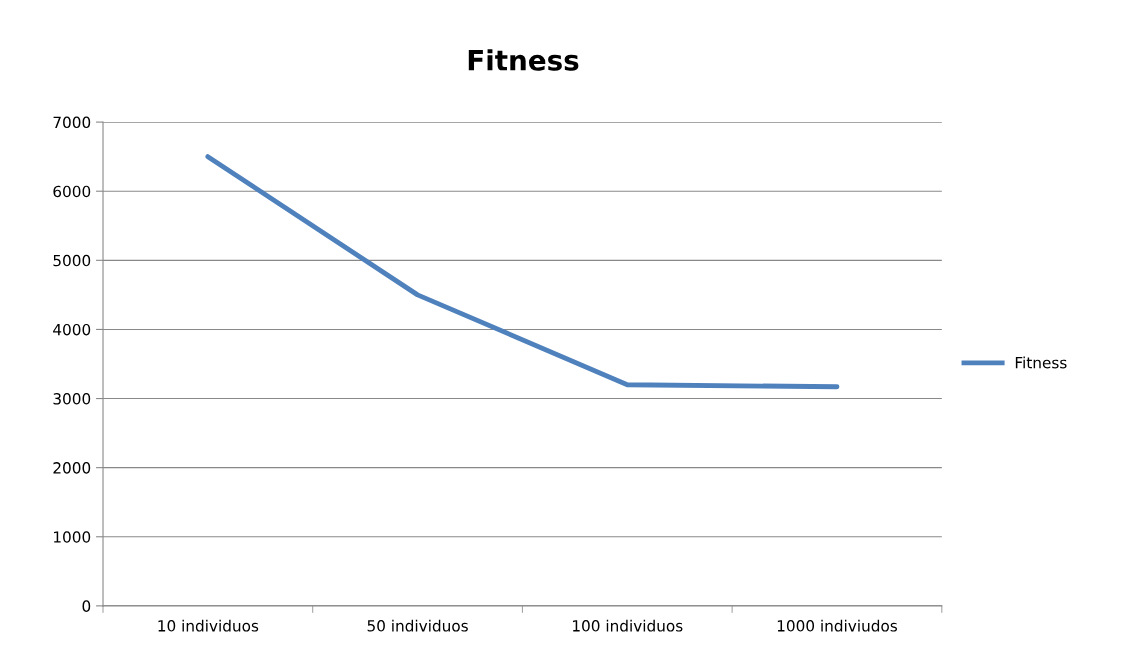 Image resolution: width=1132 pixels, height=660 pixels. What do you see at coordinates (72, 191) in the screenshot?
I see `y-tick-label: 6000` at bounding box center [72, 191].